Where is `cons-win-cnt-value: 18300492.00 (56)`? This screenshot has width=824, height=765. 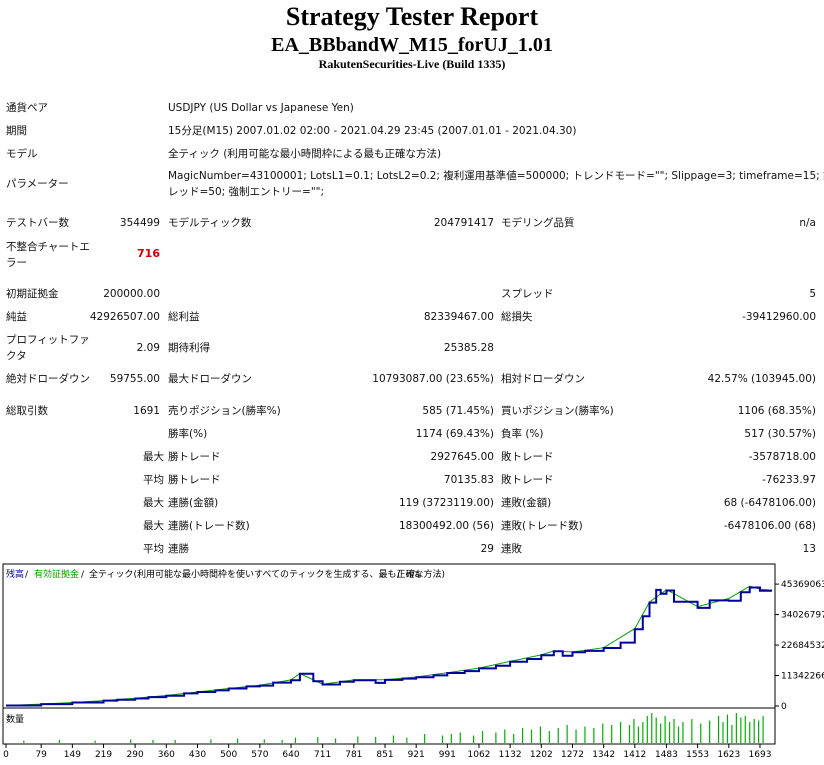
cons-win-cnt-value: 18300492.00 (56) is located at coordinates (446, 526).